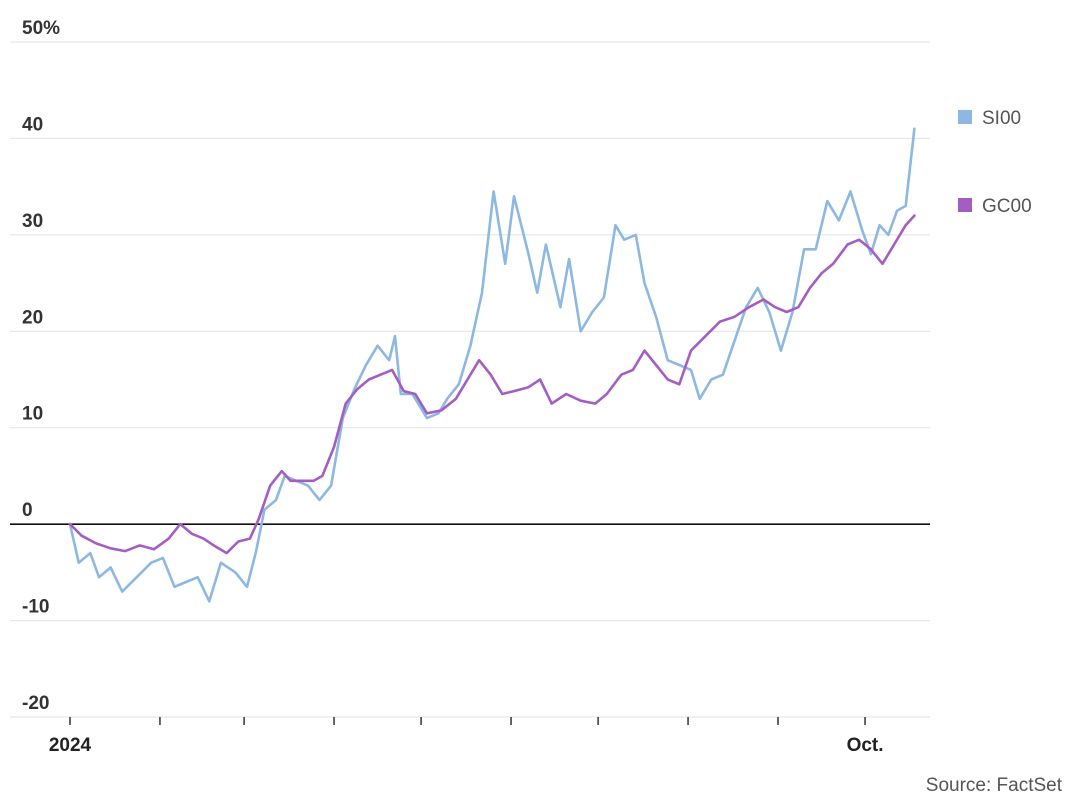  Describe the element at coordinates (32, 124) in the screenshot. I see `y-tick-label: 40` at that location.